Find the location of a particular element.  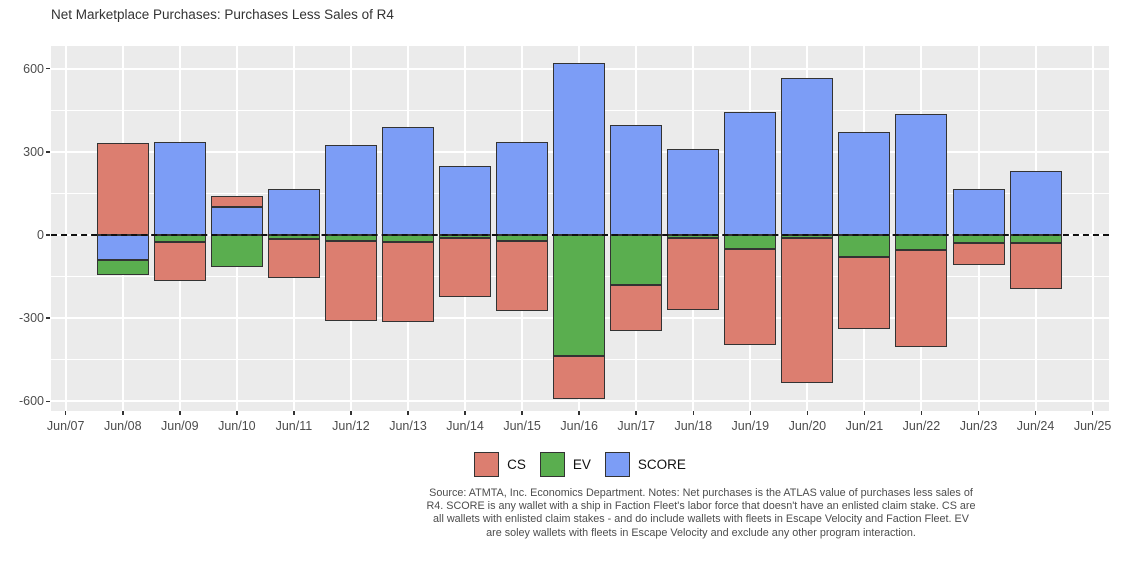

x-axis-label: Jun/19 is located at coordinates (750, 426).